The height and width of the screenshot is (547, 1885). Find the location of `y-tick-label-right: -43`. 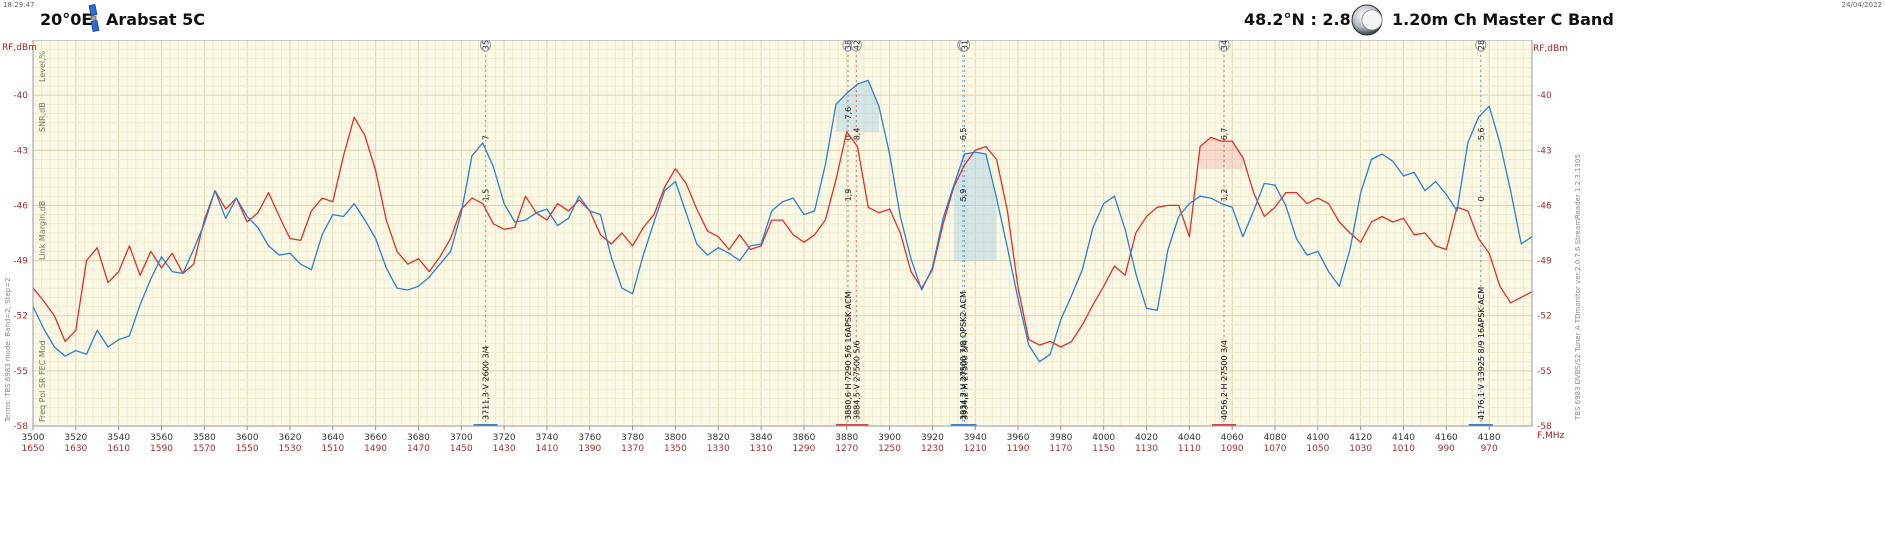

y-tick-label-right: -43 is located at coordinates (1544, 151).